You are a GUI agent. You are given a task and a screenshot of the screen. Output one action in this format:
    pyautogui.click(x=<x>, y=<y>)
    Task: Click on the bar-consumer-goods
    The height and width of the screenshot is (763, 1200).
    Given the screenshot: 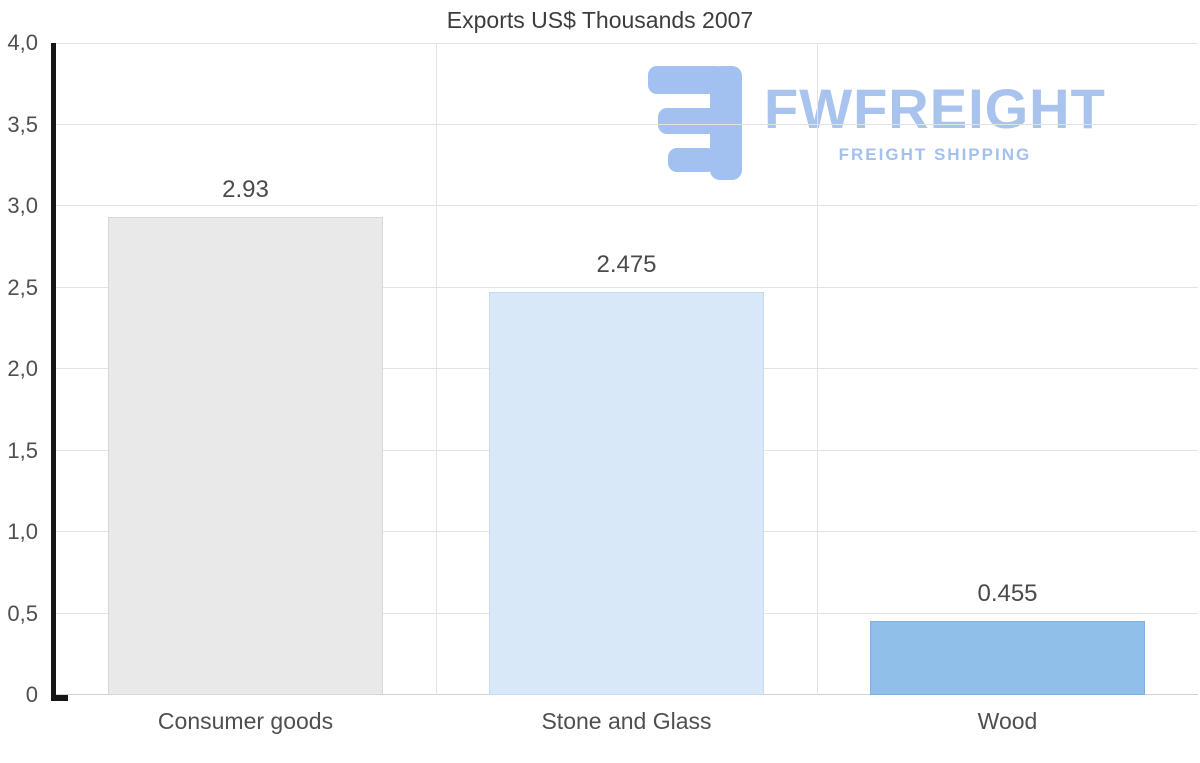 What is the action you would take?
    pyautogui.click(x=245, y=456)
    